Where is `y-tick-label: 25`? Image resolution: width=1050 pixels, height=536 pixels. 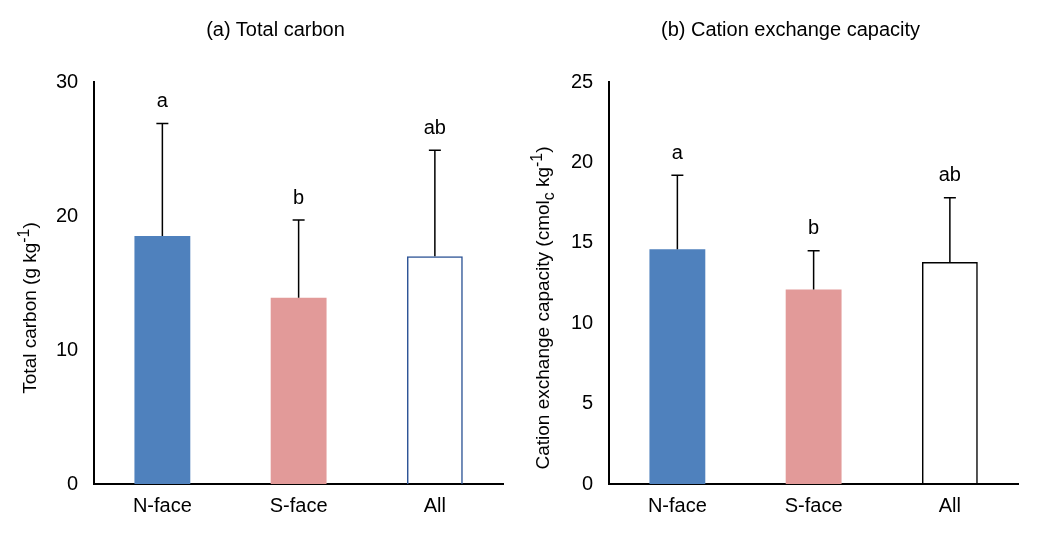
y-tick-label: 25 is located at coordinates (582, 80).